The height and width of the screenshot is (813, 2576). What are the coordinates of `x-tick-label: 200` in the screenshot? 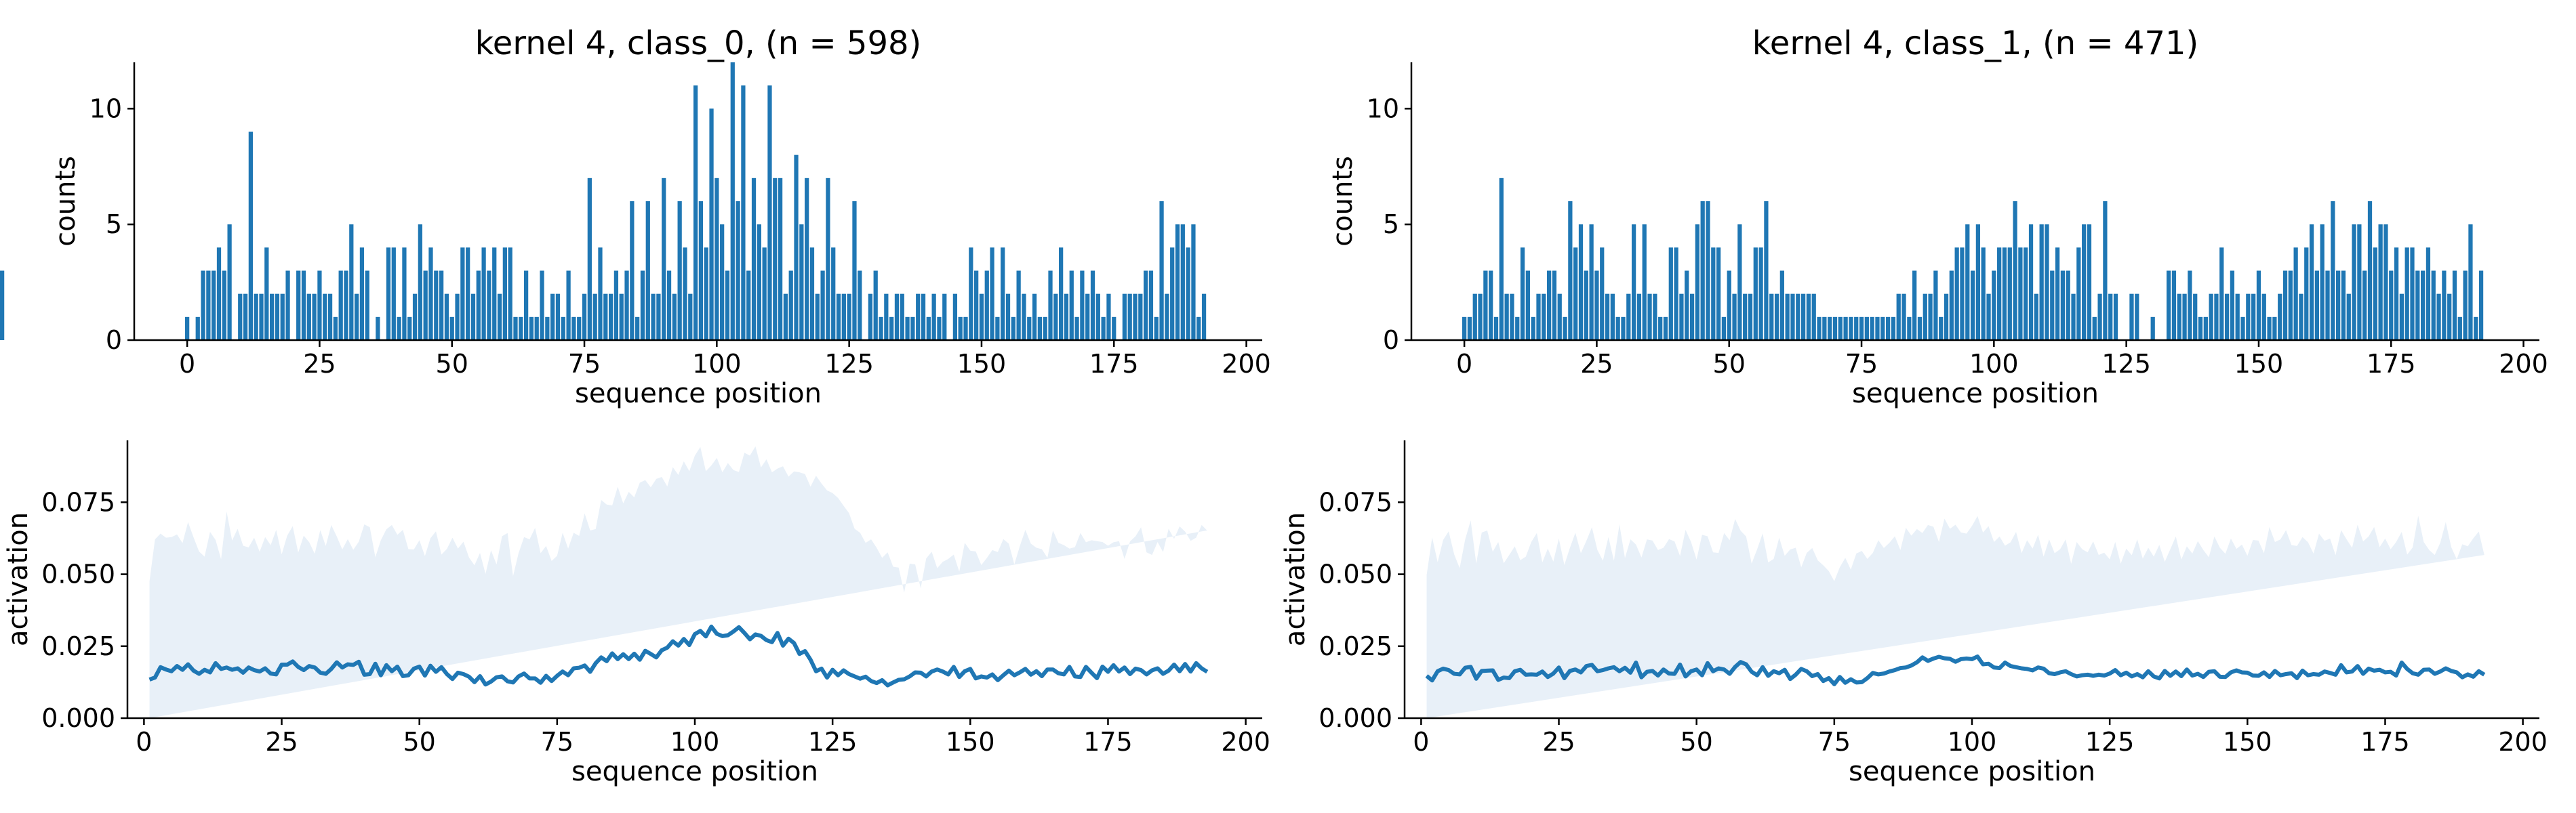 It's located at (2523, 364).